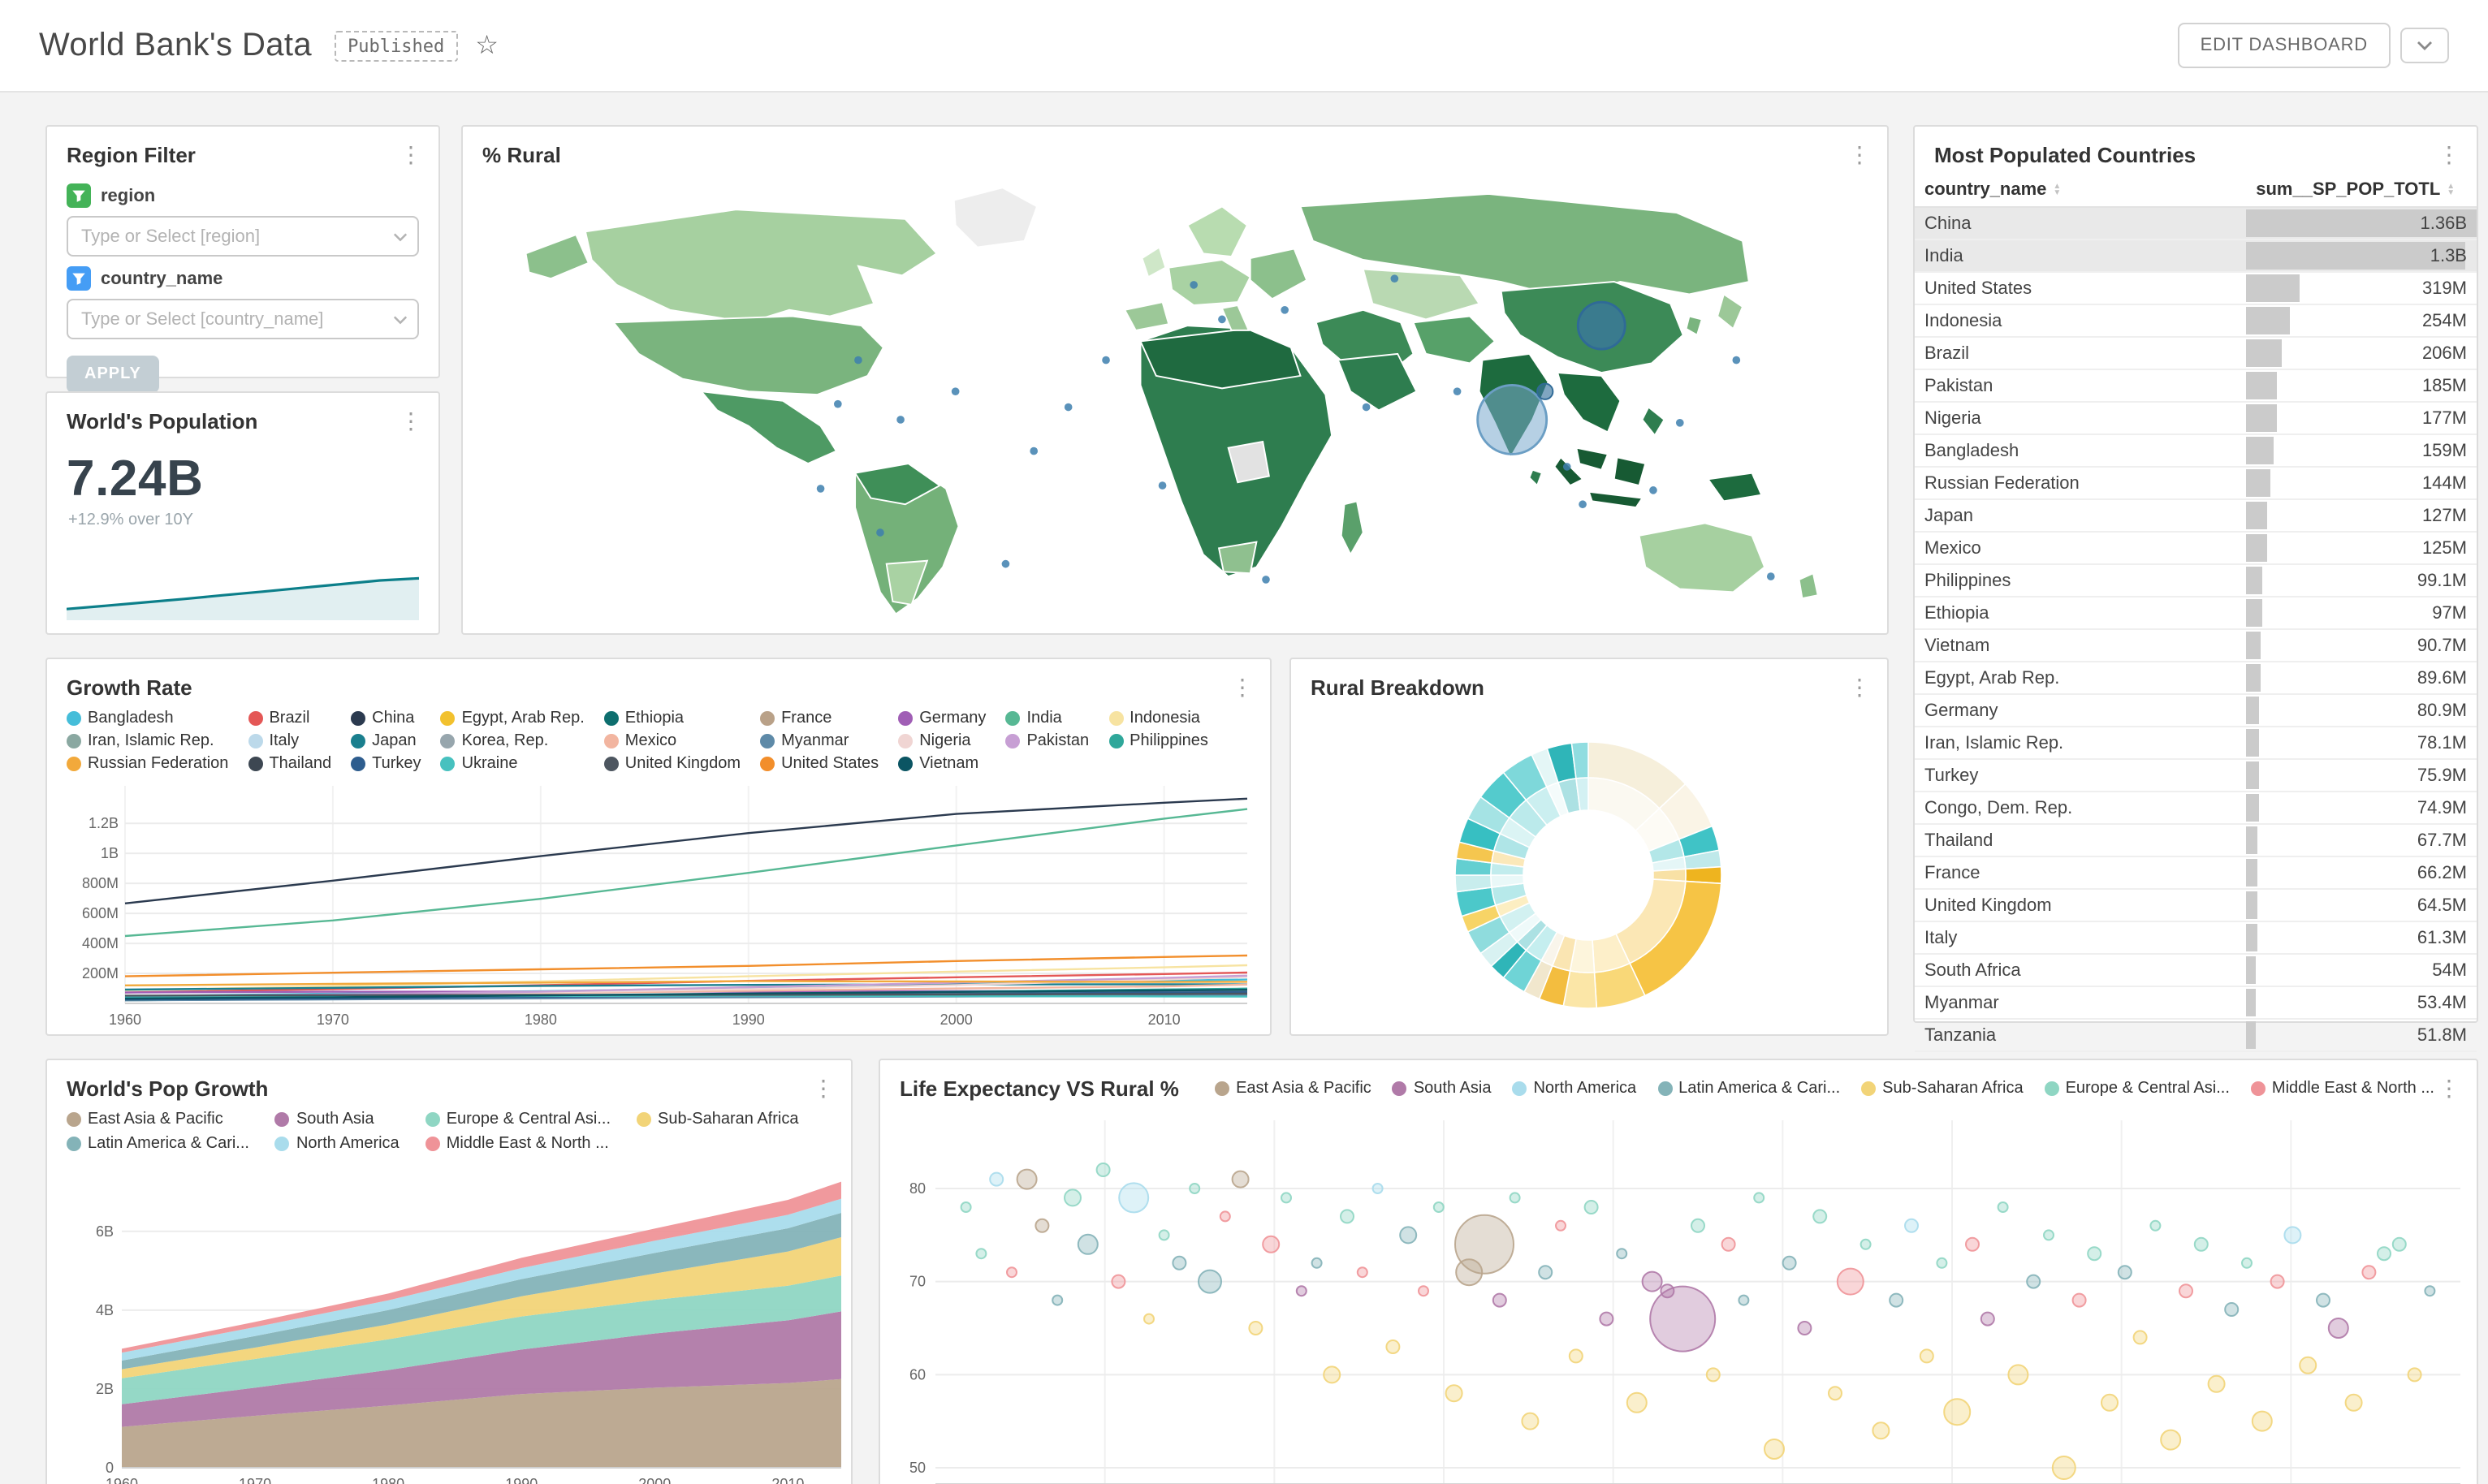 The width and height of the screenshot is (2488, 1484). Describe the element at coordinates (2196, 808) in the screenshot. I see `table-row: Congo, Dem. Rep. 74.9M` at that location.